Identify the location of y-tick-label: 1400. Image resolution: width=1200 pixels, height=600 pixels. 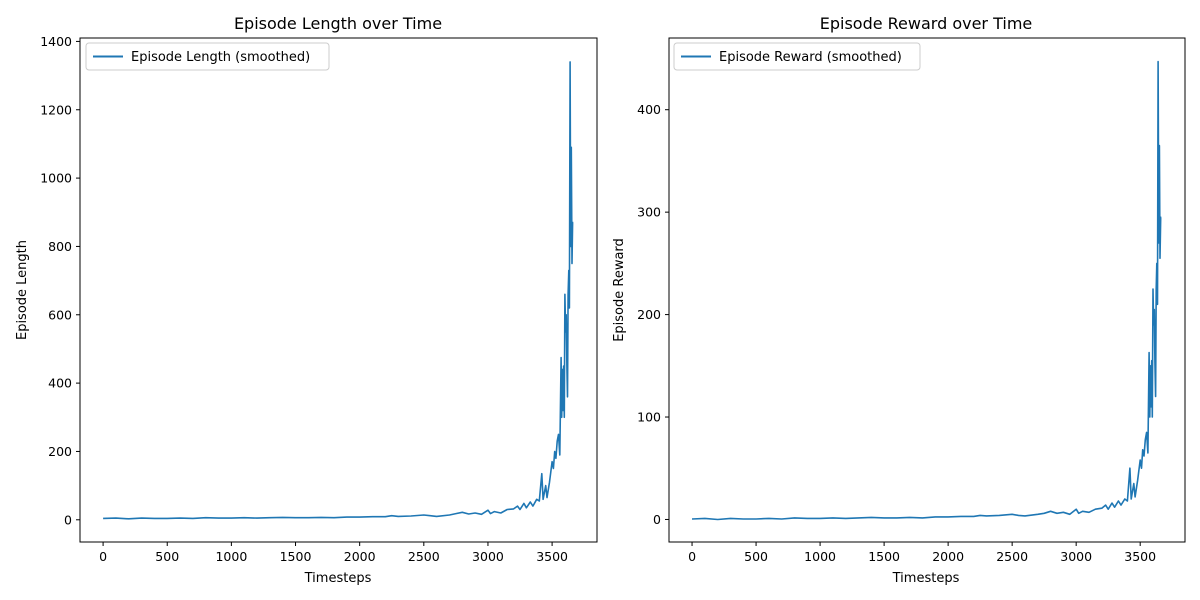
(56, 41).